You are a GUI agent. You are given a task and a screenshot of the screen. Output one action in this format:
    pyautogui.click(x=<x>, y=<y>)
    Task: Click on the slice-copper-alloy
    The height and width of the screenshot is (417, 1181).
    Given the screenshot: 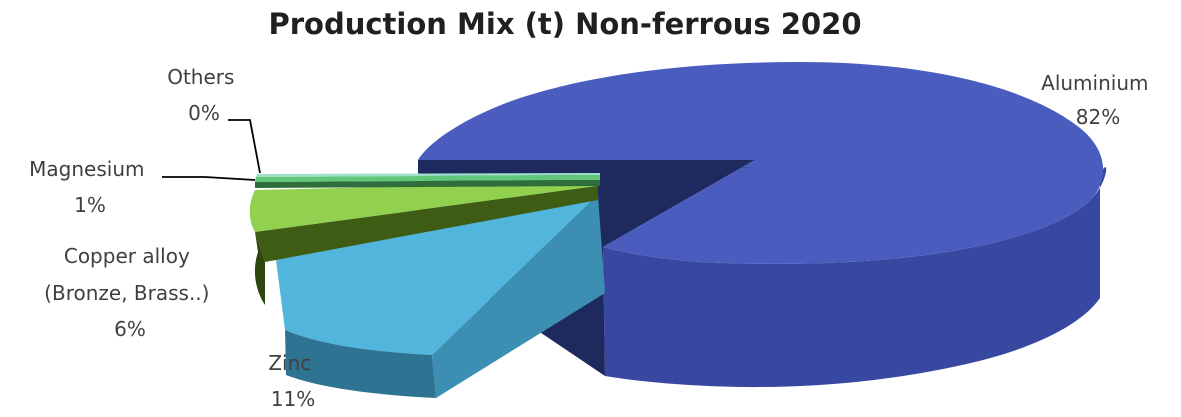 What is the action you would take?
    pyautogui.click(x=423, y=243)
    